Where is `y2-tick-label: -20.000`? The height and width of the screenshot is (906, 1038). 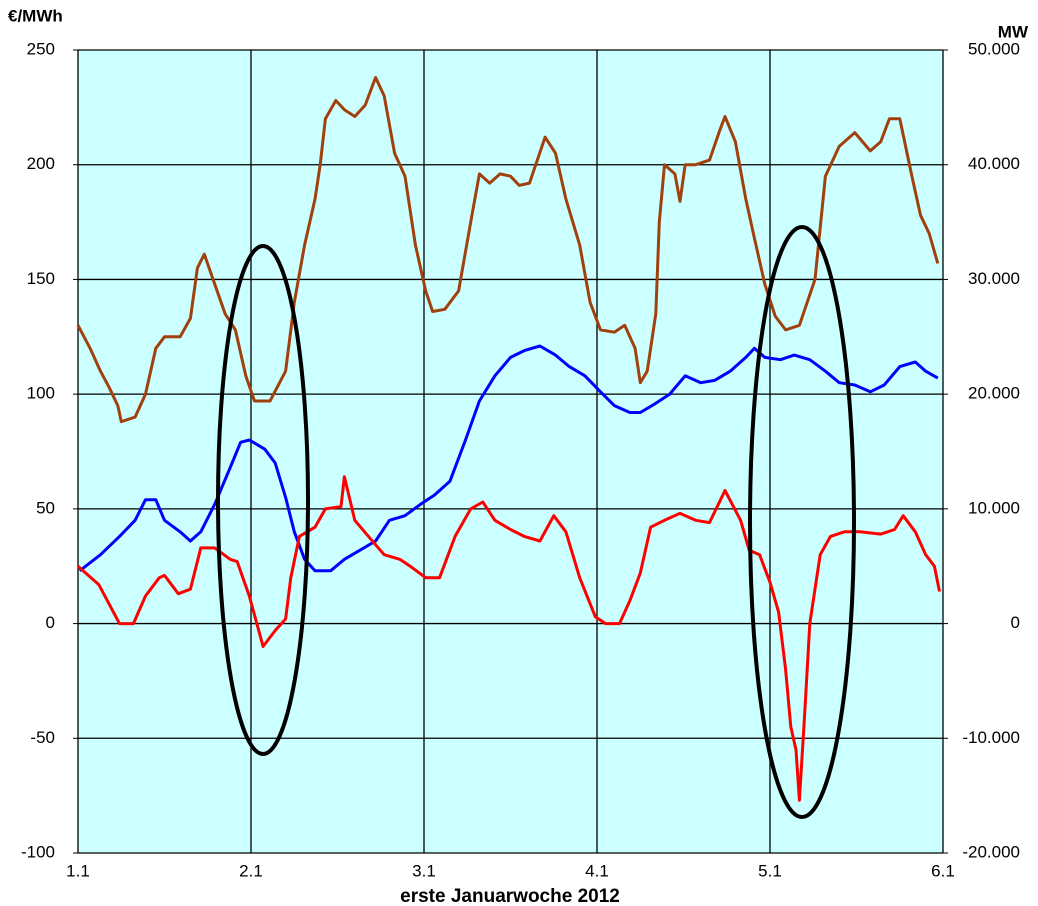
y2-tick-label: -20.000 is located at coordinates (991, 851).